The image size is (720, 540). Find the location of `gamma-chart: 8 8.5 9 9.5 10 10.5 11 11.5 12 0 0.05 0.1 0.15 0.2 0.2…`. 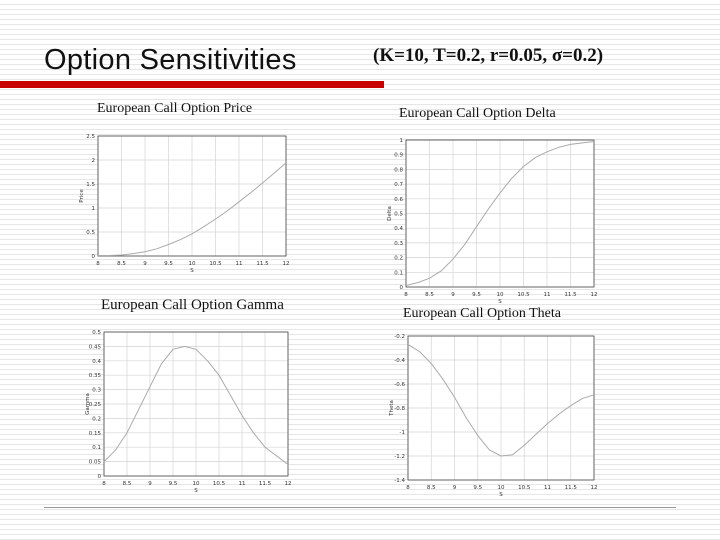

gamma-chart: 8 8.5 9 9.5 10 10.5 11 11.5 12 0 0.05 0.1 0.15 0.2 0.2… is located at coordinates (188, 412).